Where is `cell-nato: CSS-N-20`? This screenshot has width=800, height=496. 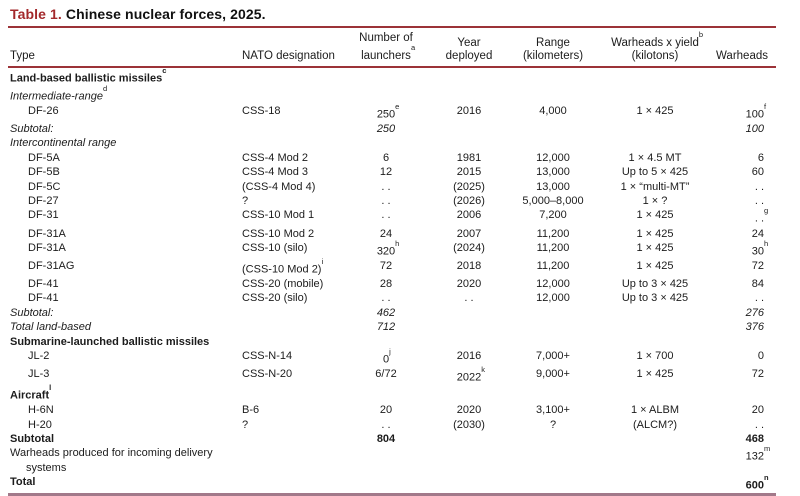 cell-nato: CSS-N-20 is located at coordinates (267, 374).